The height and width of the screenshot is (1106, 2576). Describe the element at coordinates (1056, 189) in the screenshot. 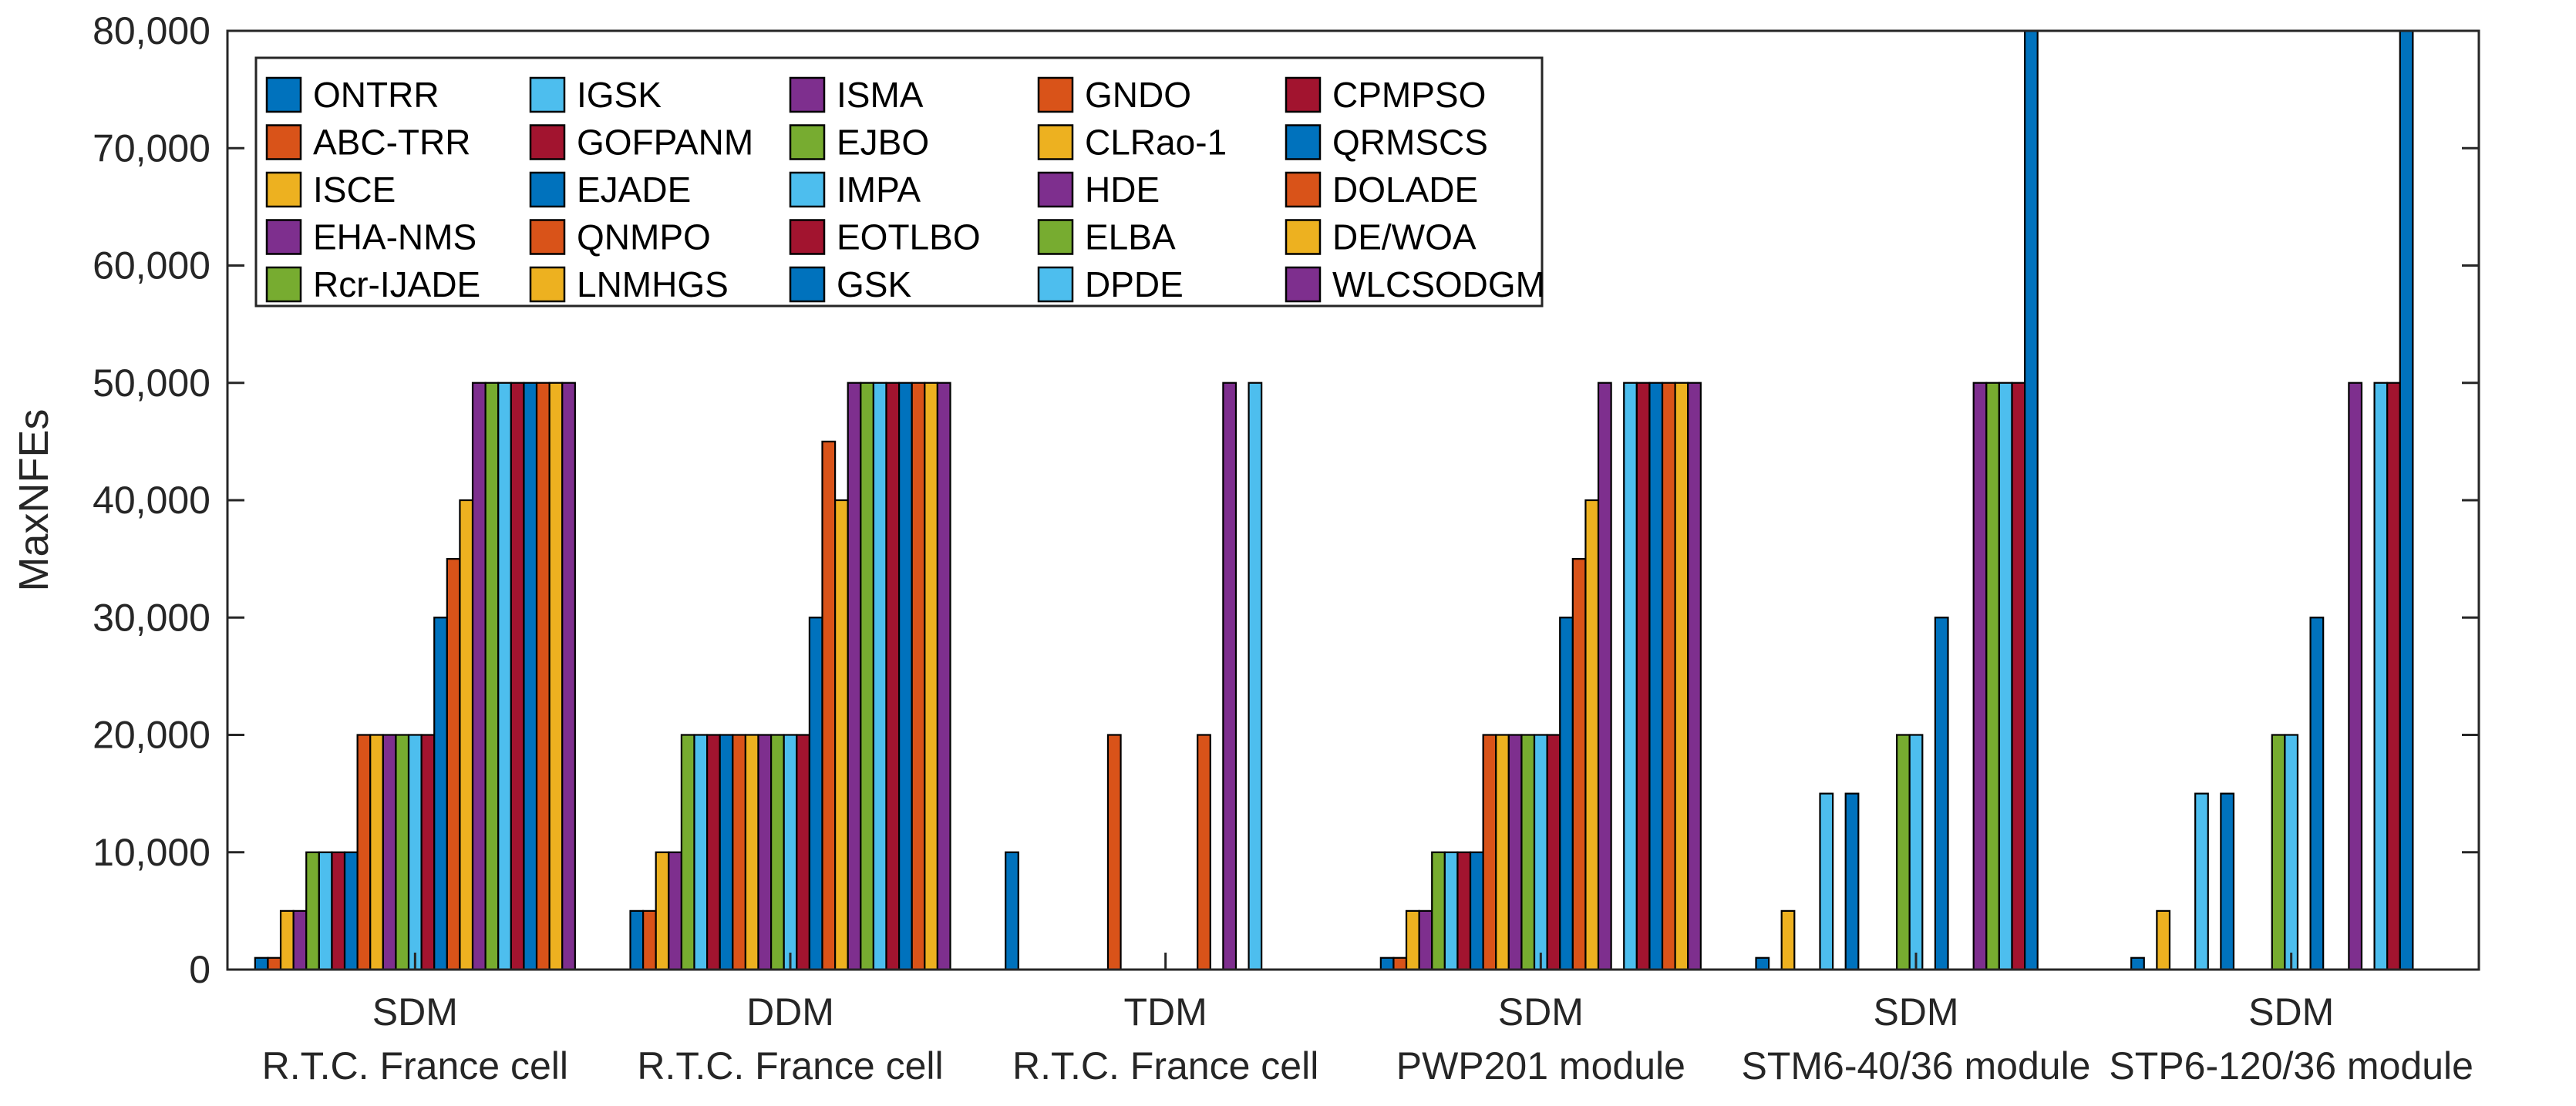

I see `legend-swatch-hde` at that location.